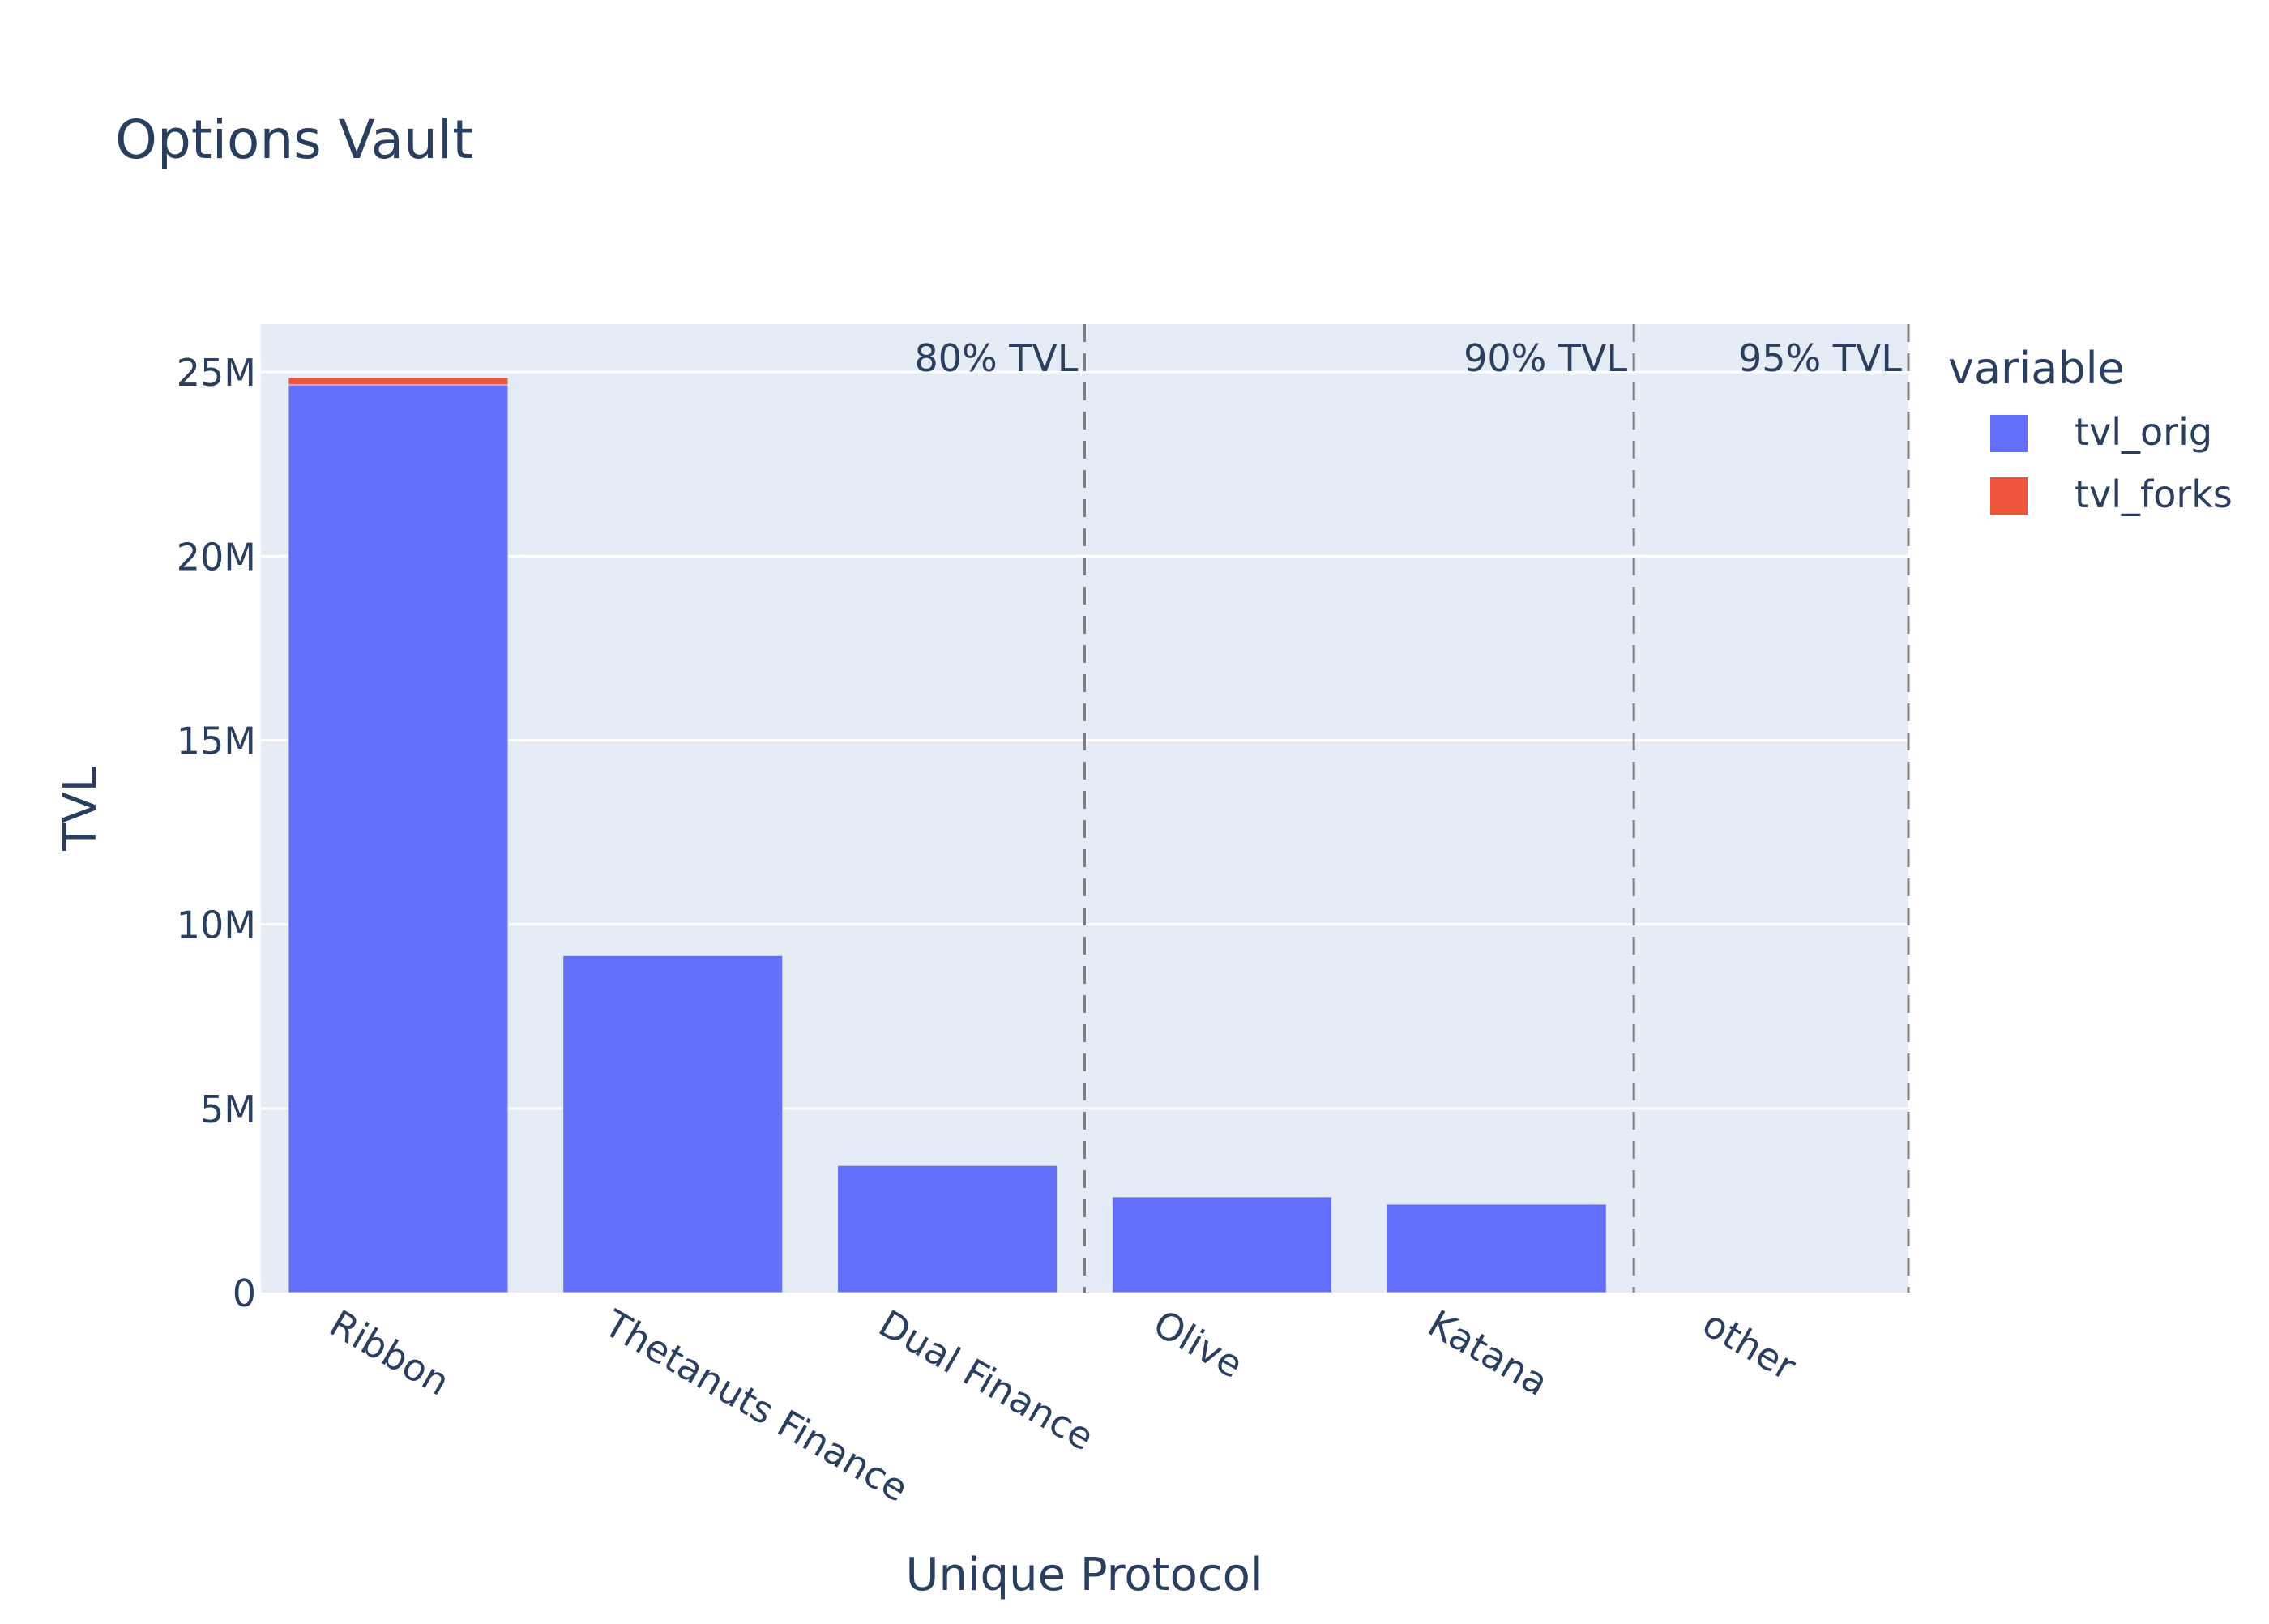  I want to click on threshold-label: 80% TVL, so click(996, 358).